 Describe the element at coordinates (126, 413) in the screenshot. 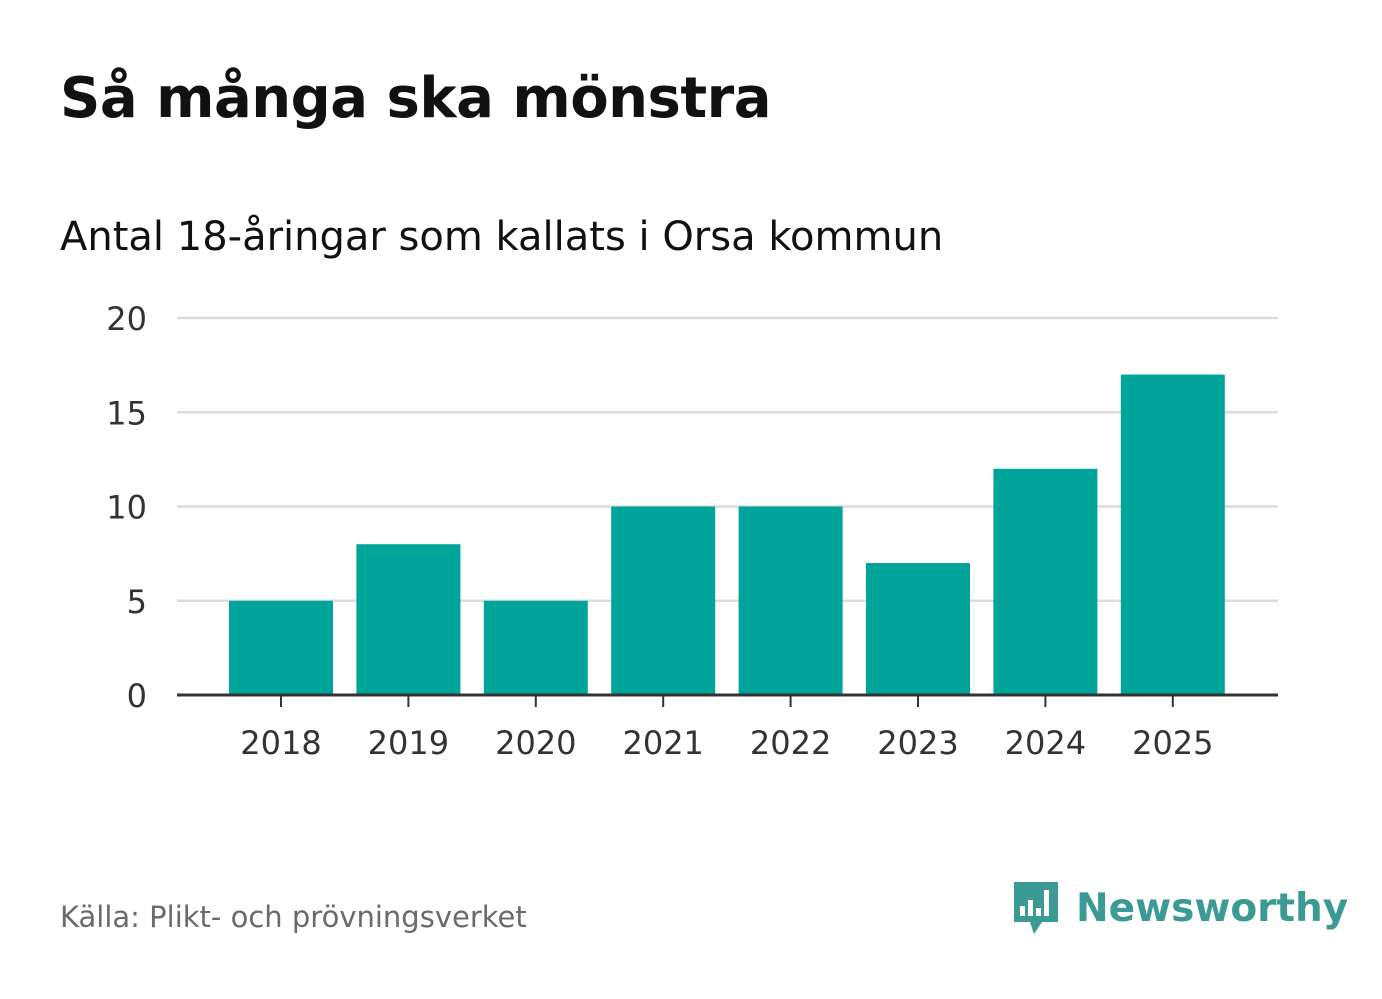

I see `y-tick-label: 15` at that location.